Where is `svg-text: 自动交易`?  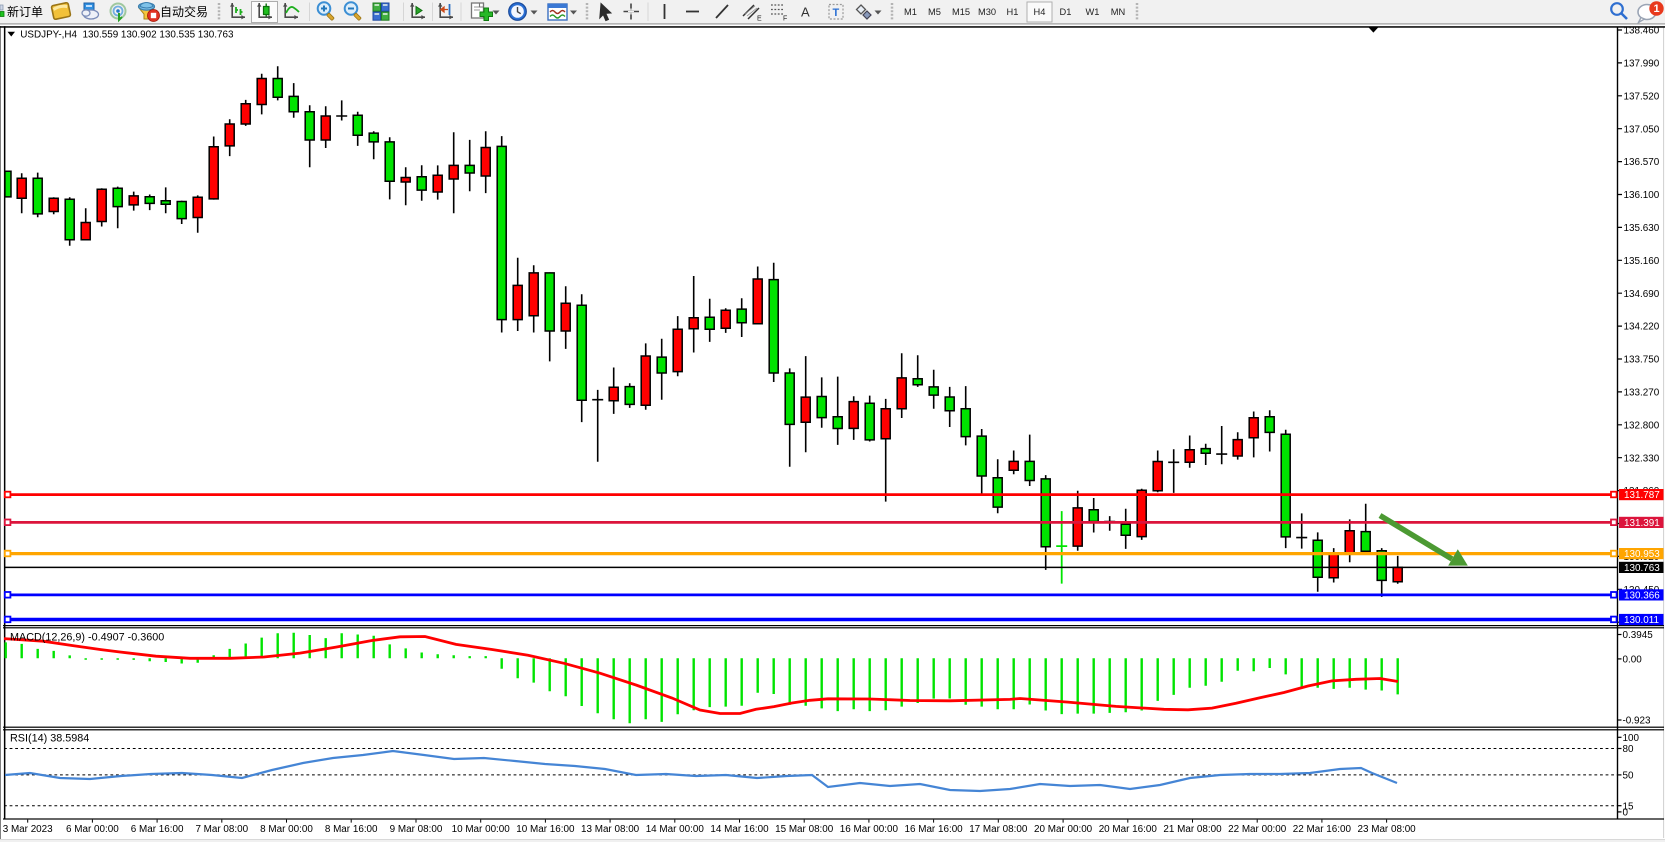 svg-text: 自动交易 is located at coordinates (184, 11).